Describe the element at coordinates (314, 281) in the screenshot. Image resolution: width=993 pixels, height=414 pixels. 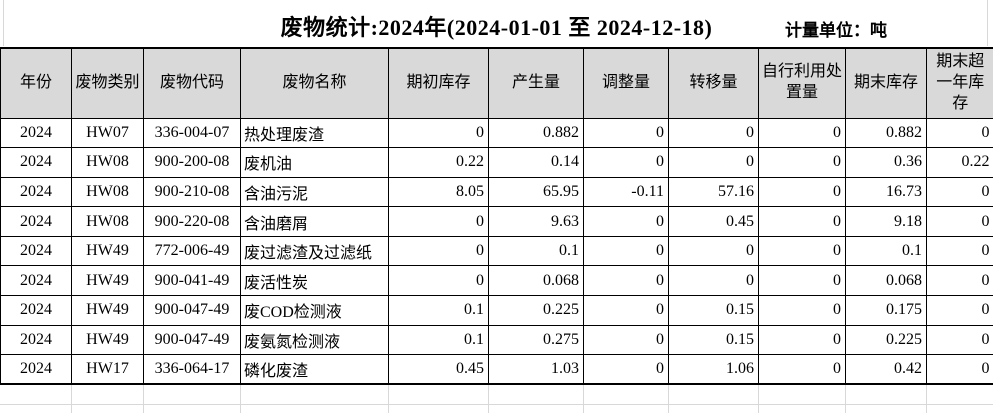
I see `cell-name: 废活性炭` at that location.